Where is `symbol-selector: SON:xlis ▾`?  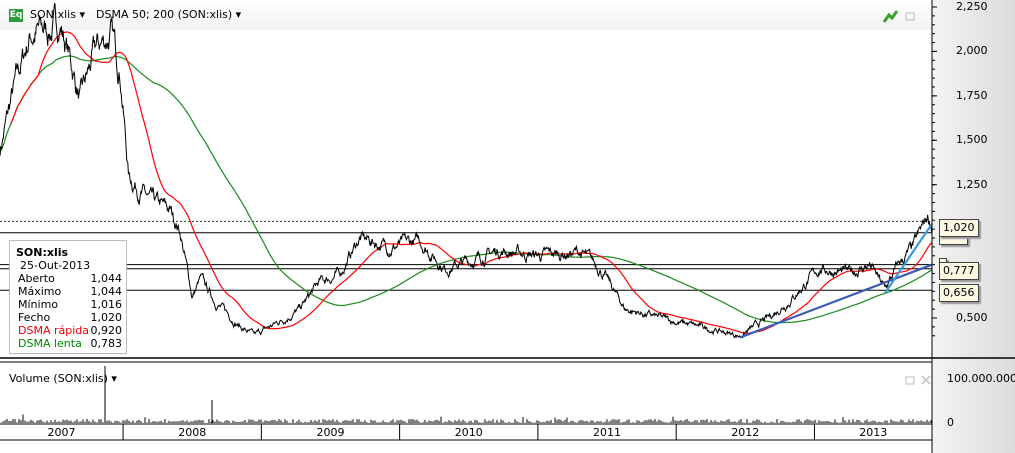 symbol-selector: SON:xlis ▾ is located at coordinates (57, 14).